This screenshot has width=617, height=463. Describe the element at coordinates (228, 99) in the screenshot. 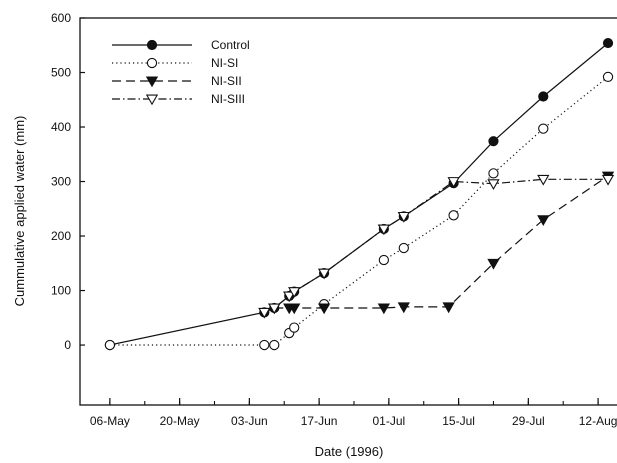

I see `legend-label: NI-SIII` at that location.